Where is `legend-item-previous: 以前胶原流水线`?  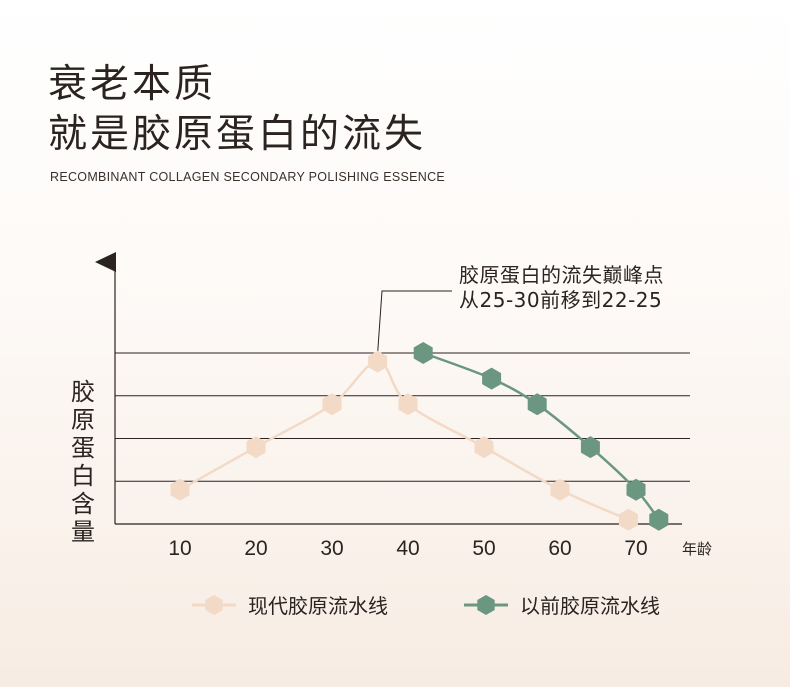 legend-item-previous: 以前胶原流水线 is located at coordinates (561, 604).